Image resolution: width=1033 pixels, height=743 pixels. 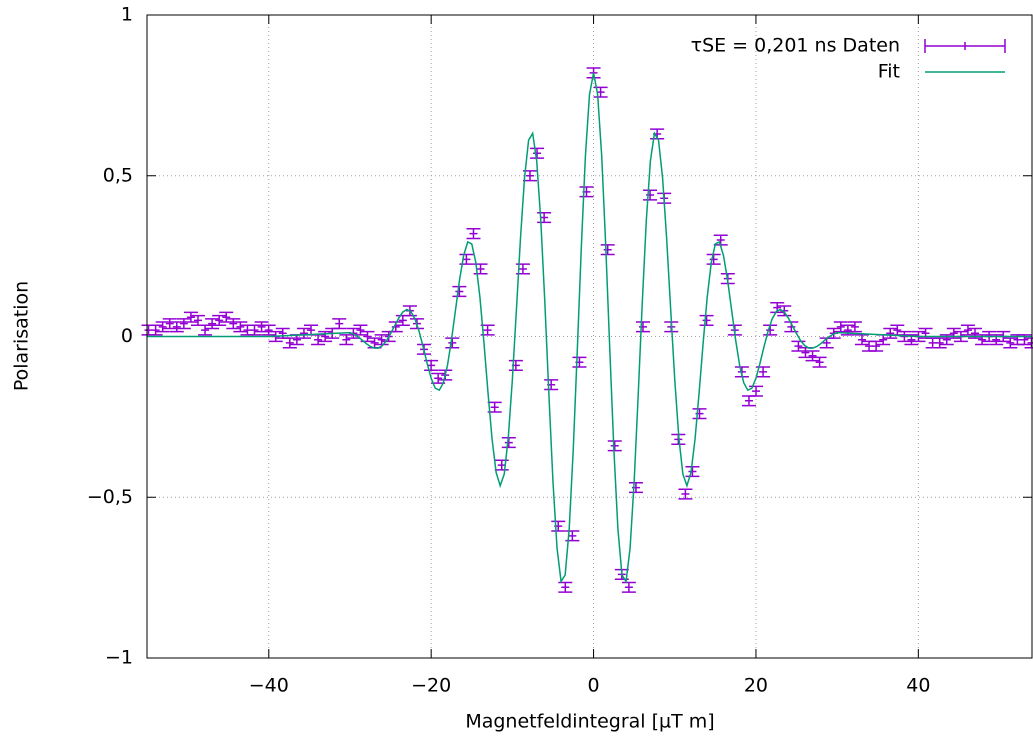 I want to click on x-tick-label: 0, so click(x=594, y=686).